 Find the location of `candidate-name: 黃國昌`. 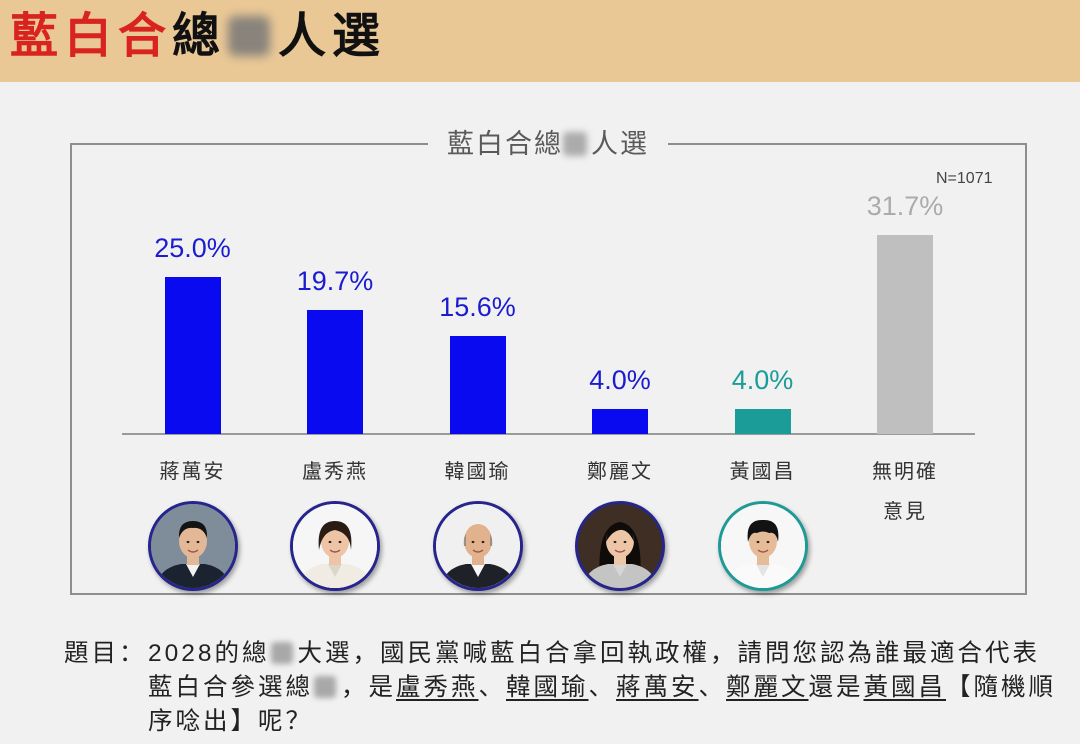

candidate-name: 黃國昌 is located at coordinates (904, 687).